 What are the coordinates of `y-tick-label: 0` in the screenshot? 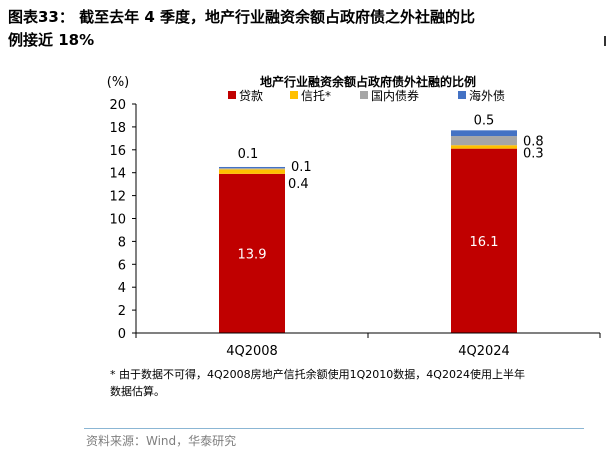 It's located at (122, 334).